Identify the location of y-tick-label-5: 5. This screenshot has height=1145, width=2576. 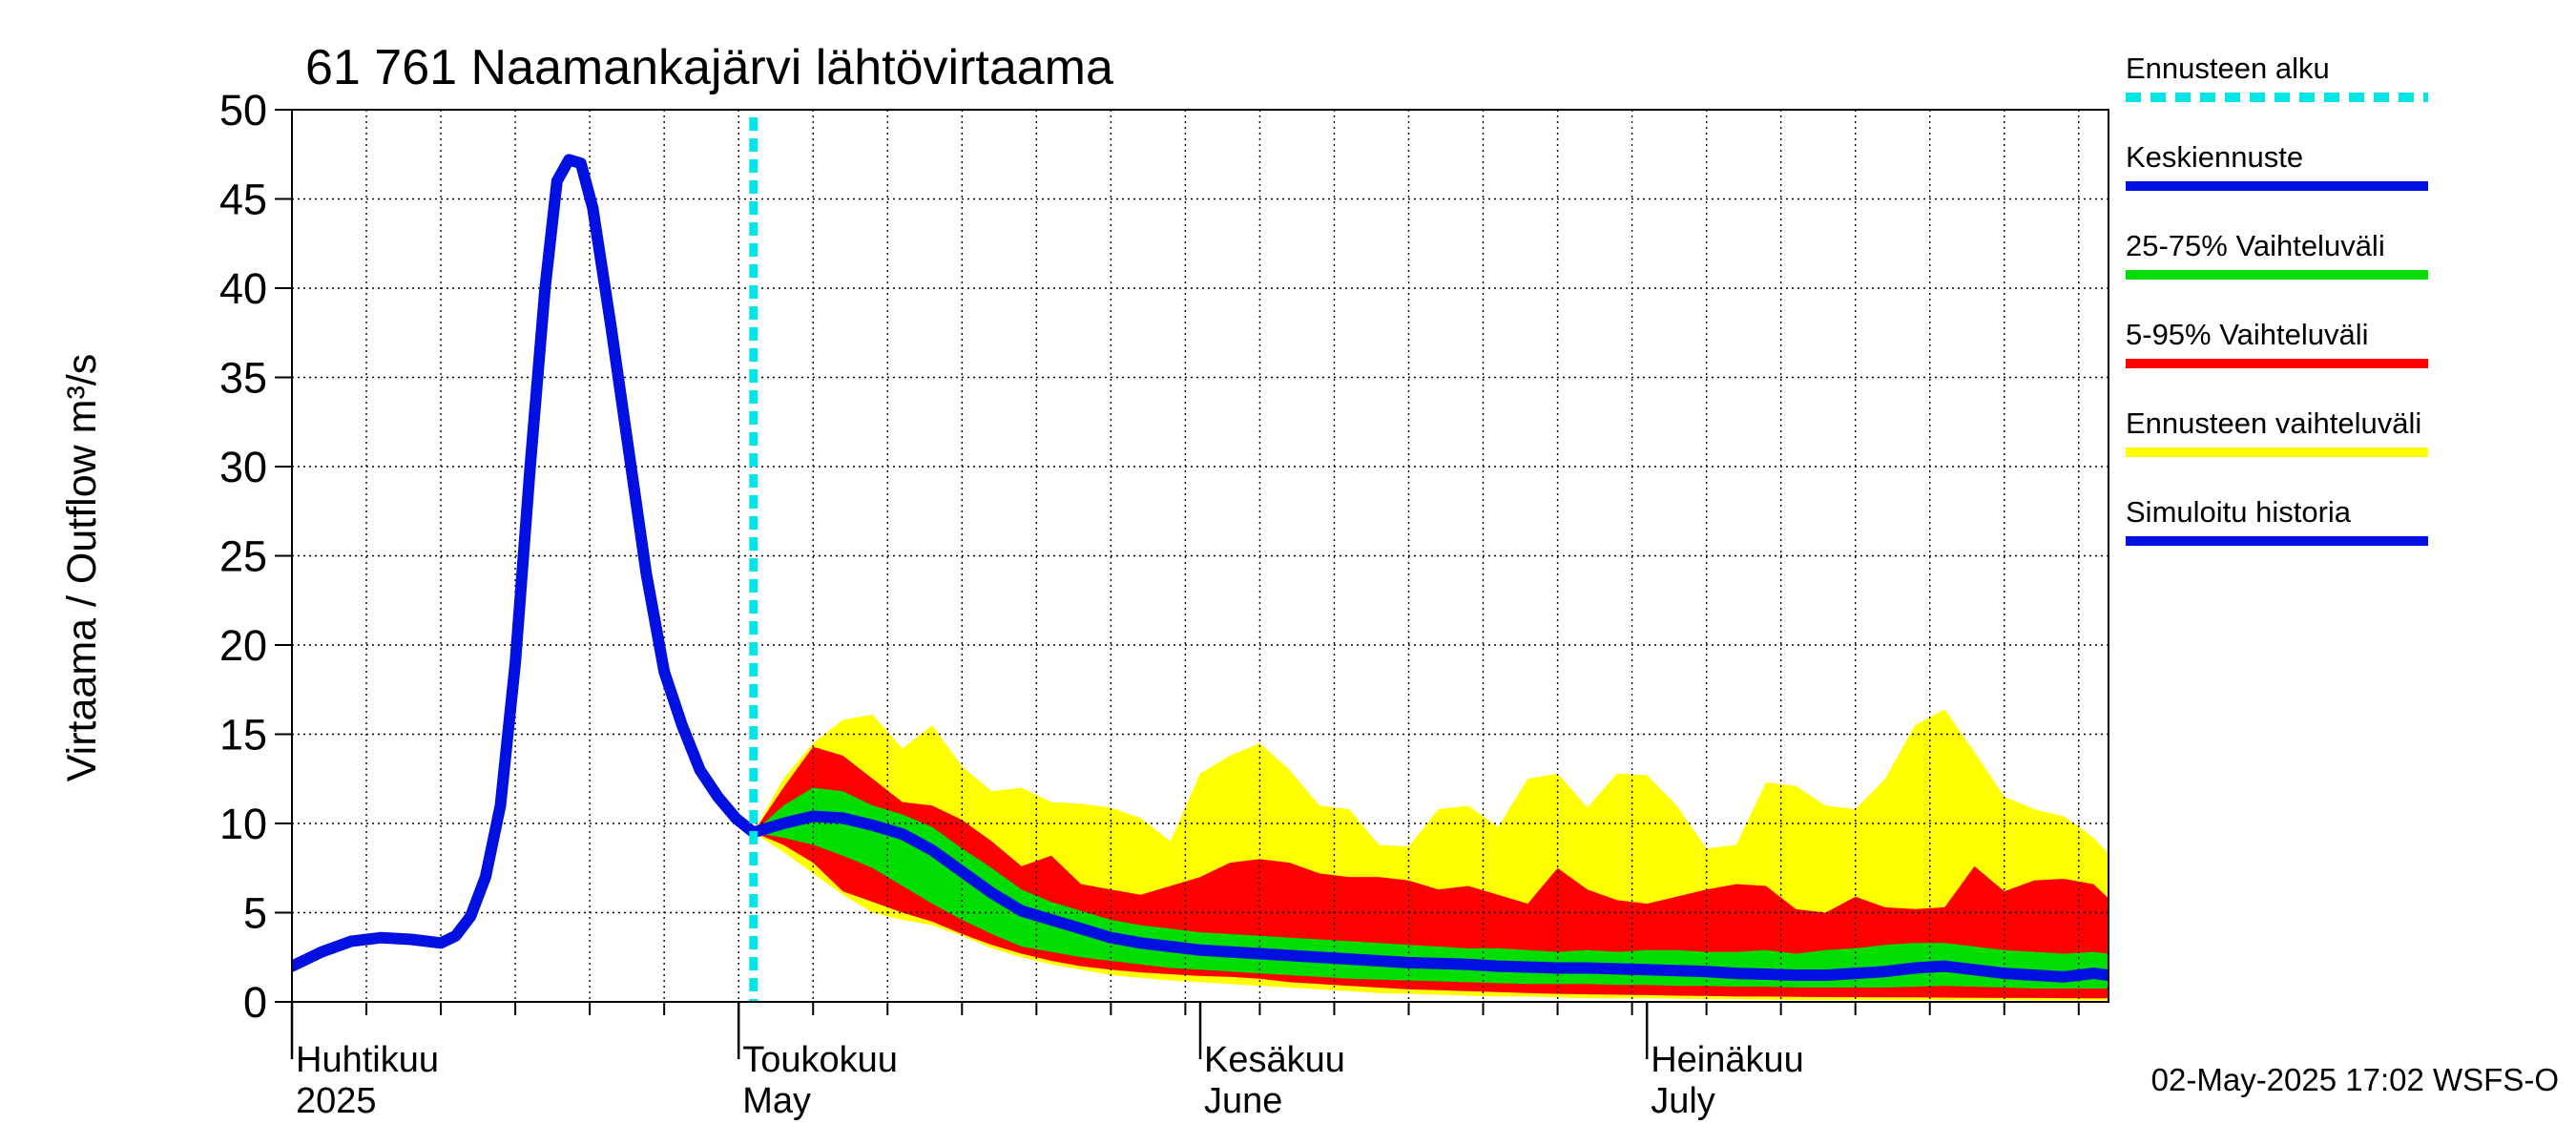
(255, 914).